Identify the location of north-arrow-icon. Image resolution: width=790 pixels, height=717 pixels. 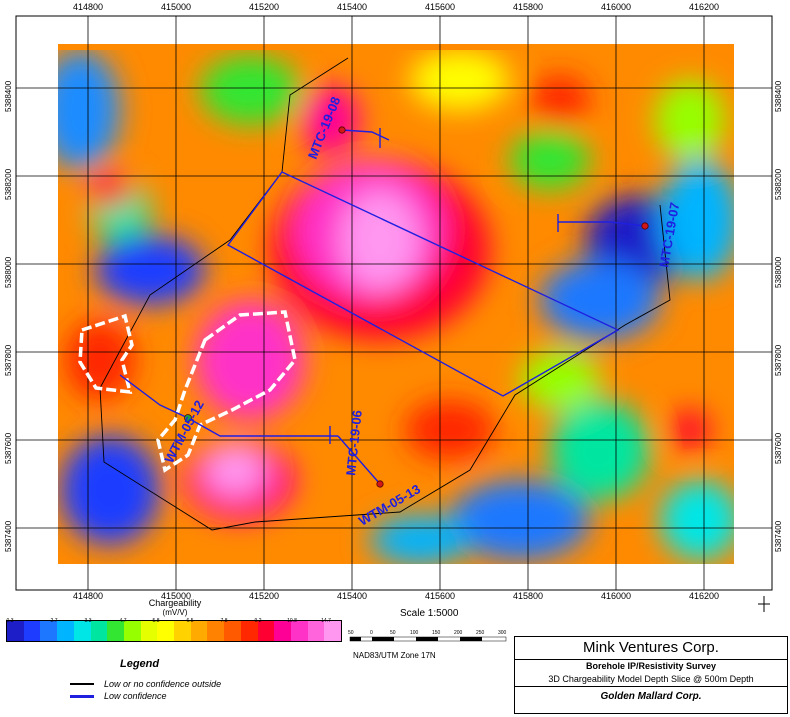
(764, 604).